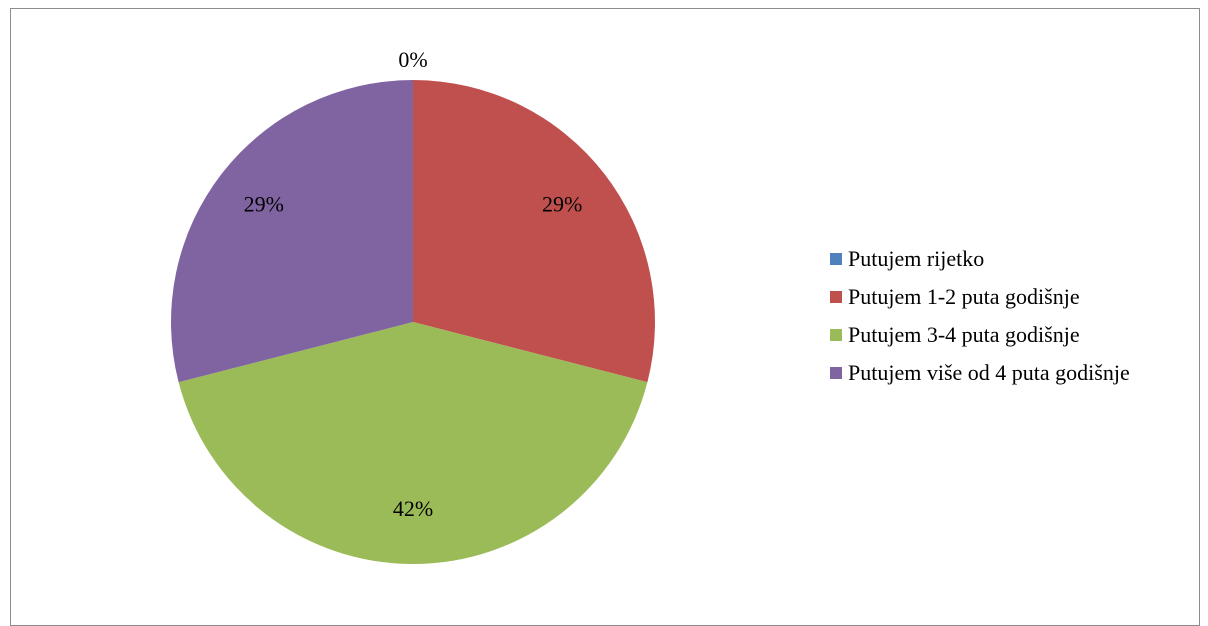  I want to click on legend-label: Putujem 1-2 puta godišnje, so click(964, 296).